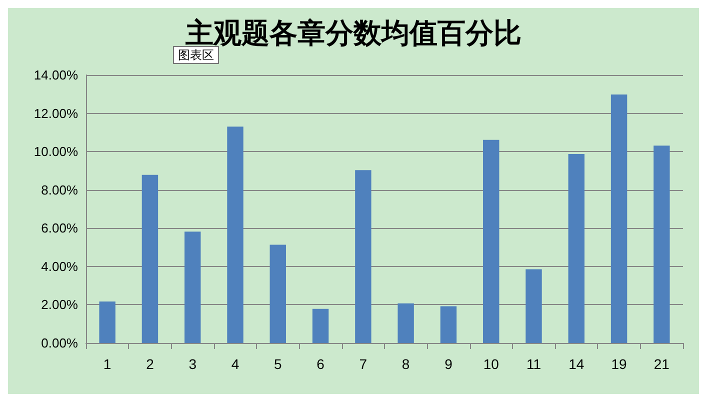  Describe the element at coordinates (235, 364) in the screenshot. I see `x-tick-label: 4` at that location.